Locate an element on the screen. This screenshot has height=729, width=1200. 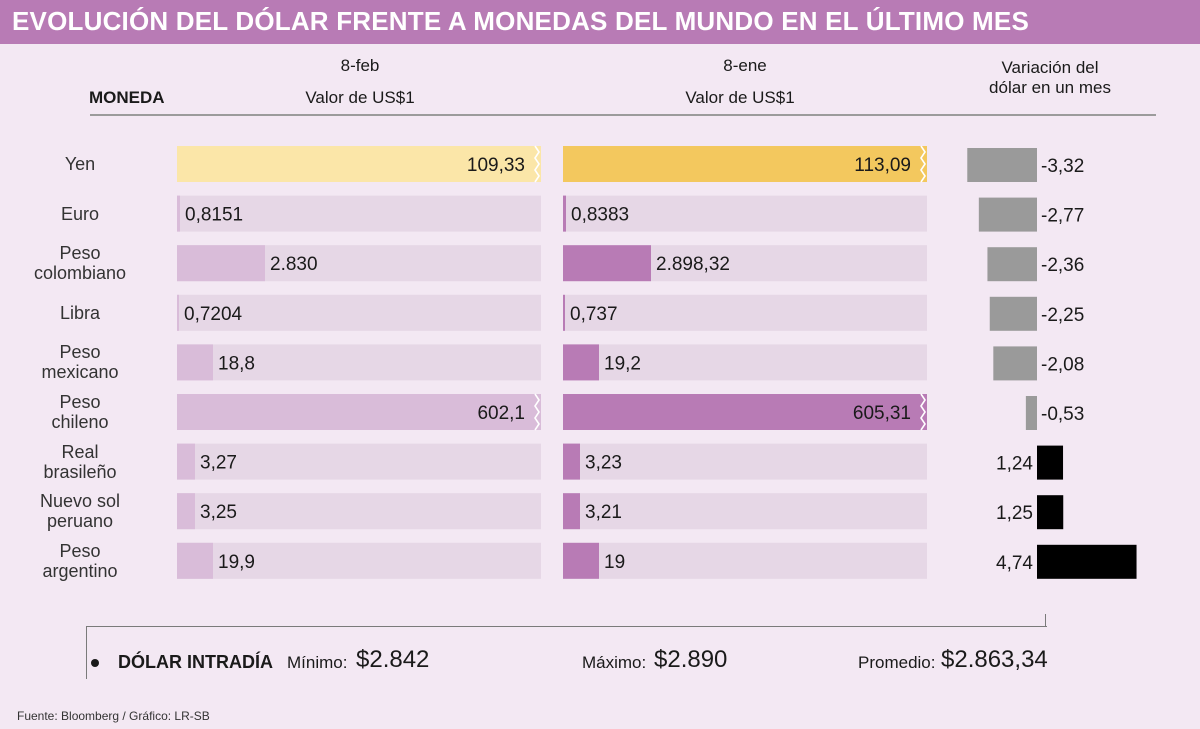
value-feb-header: Valor de US$1 is located at coordinates (360, 97).